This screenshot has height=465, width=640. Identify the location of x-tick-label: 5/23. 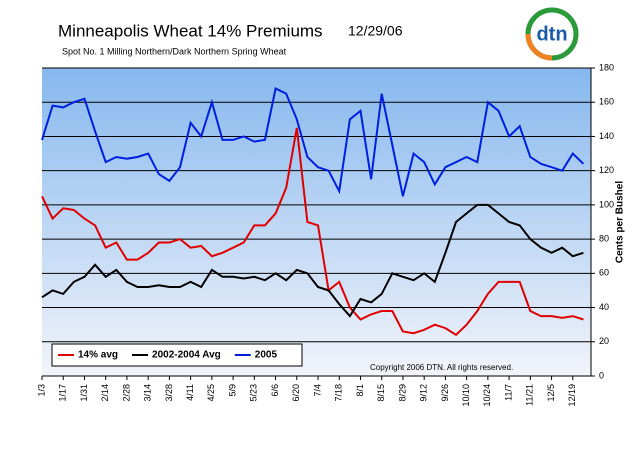
(254, 393).